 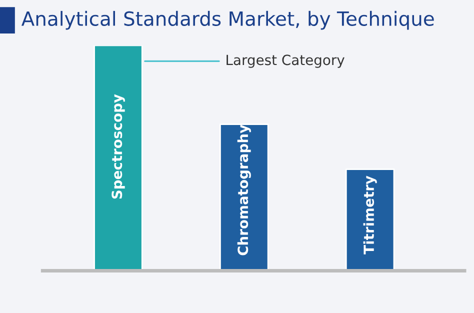 I want to click on x-tick-label: Titrimetry, so click(x=370, y=215).